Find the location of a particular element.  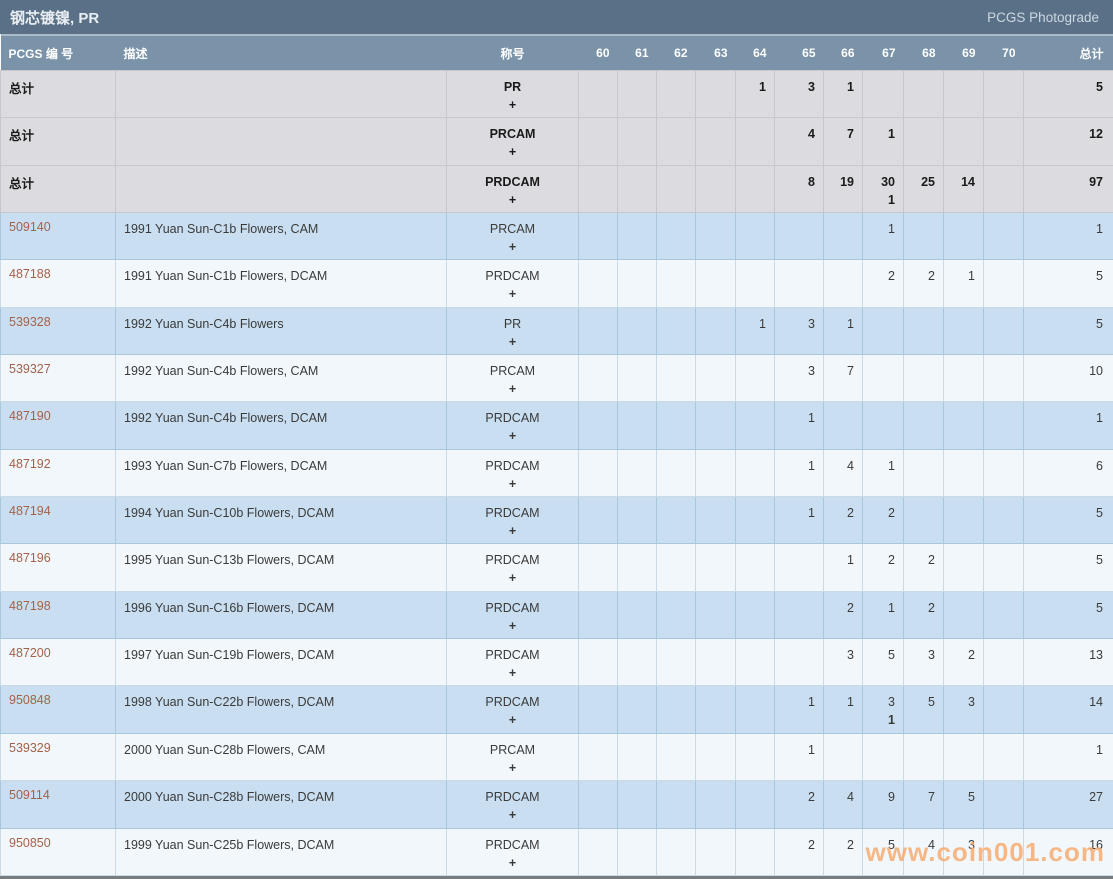

total-cell: 5 is located at coordinates (1068, 283).